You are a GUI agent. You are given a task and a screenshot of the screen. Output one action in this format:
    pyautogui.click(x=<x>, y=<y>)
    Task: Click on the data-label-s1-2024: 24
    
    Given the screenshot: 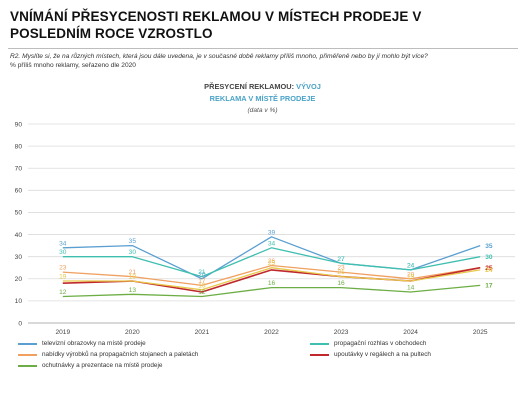 What is the action you would take?
    pyautogui.click(x=411, y=265)
    